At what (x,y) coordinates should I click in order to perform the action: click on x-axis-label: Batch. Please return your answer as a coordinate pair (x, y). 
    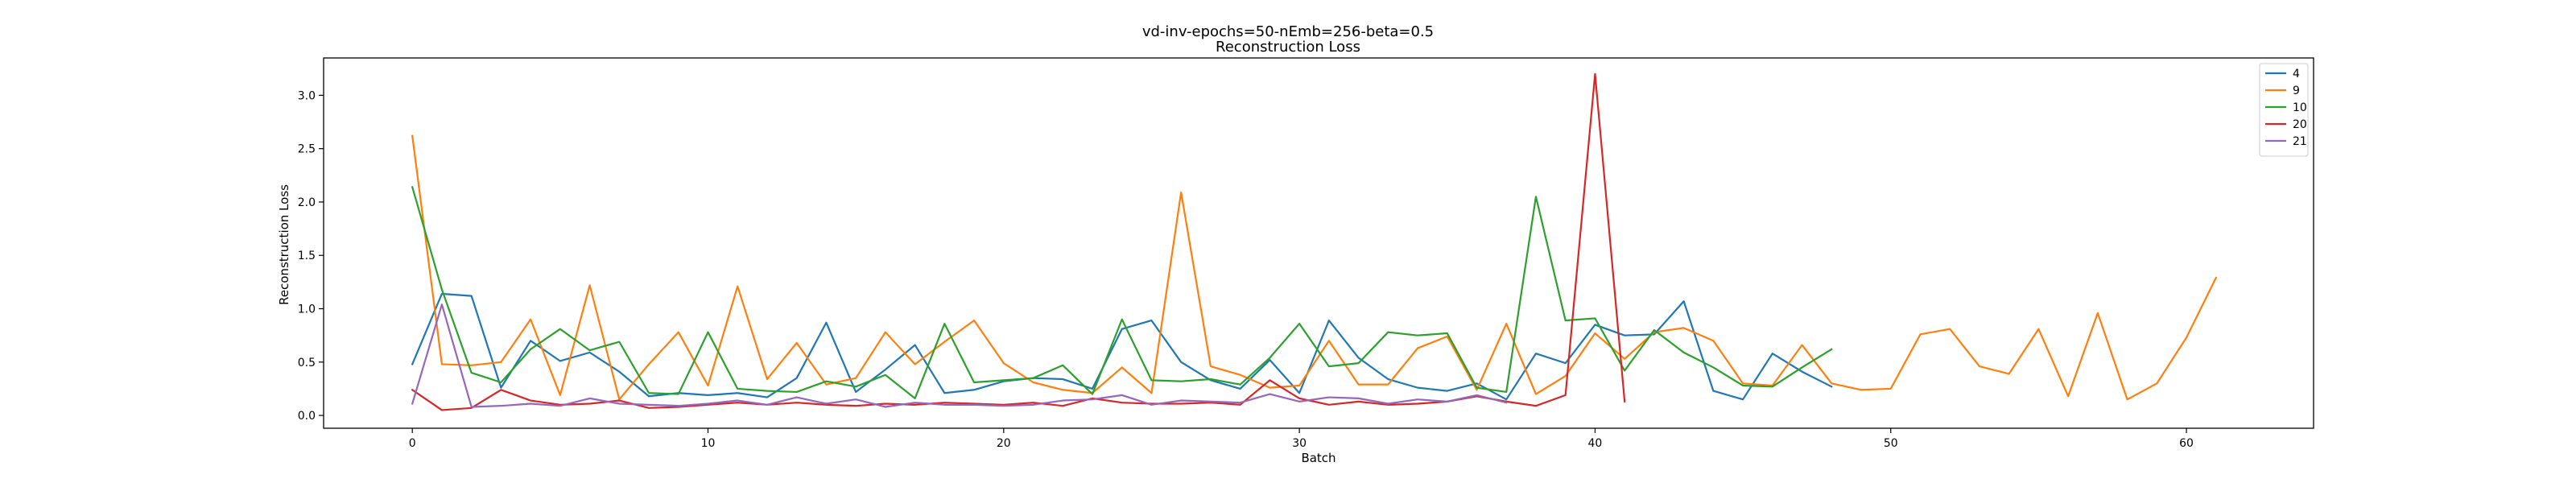
    Looking at the image, I should click on (1318, 458).